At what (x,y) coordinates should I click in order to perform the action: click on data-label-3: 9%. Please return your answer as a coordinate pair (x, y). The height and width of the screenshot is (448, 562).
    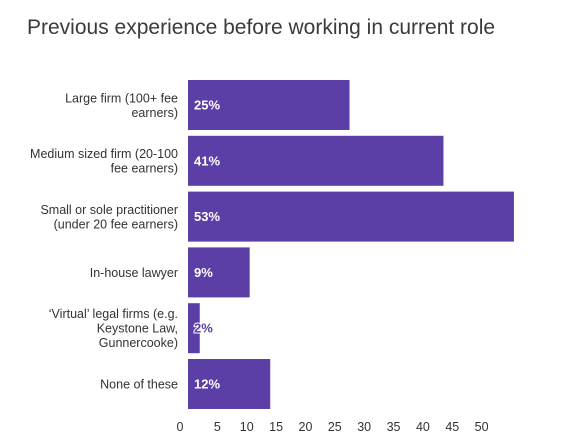
    Looking at the image, I should click on (203, 272).